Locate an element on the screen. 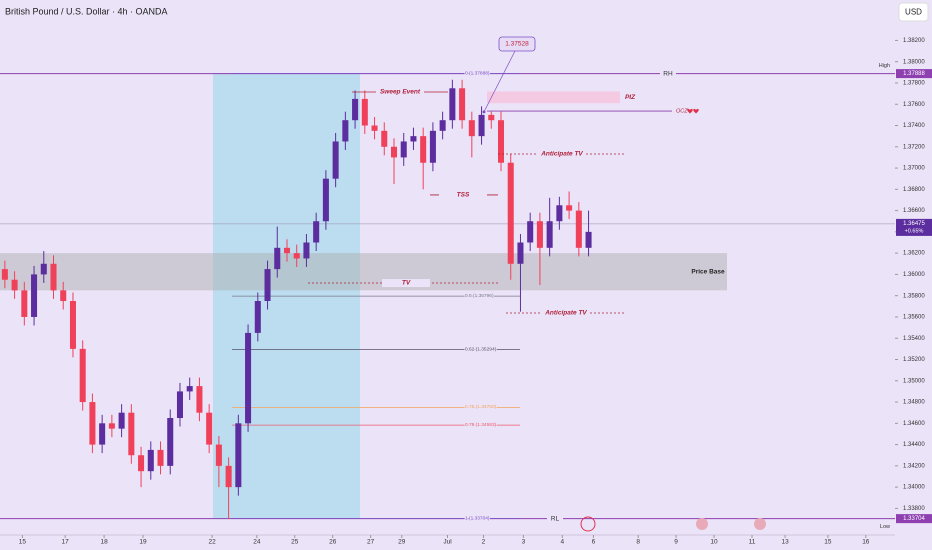 The width and height of the screenshot is (932, 550). tag-caption: High is located at coordinates (884, 66).